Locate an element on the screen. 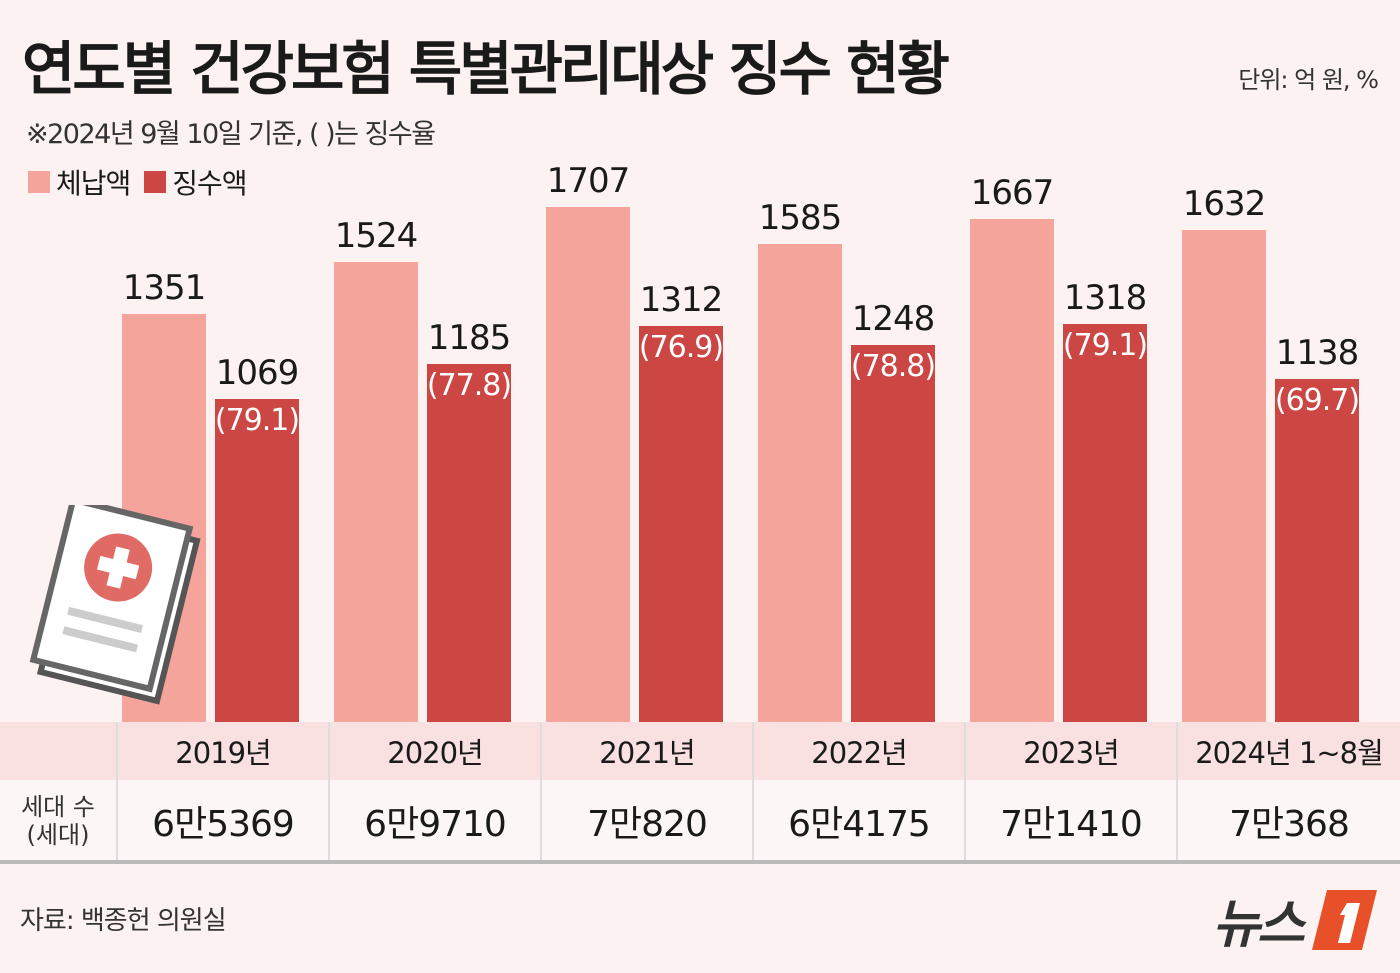 Image resolution: width=1400 pixels, height=973 pixels. news1-logo: 뉴스 is located at coordinates (1297, 919).